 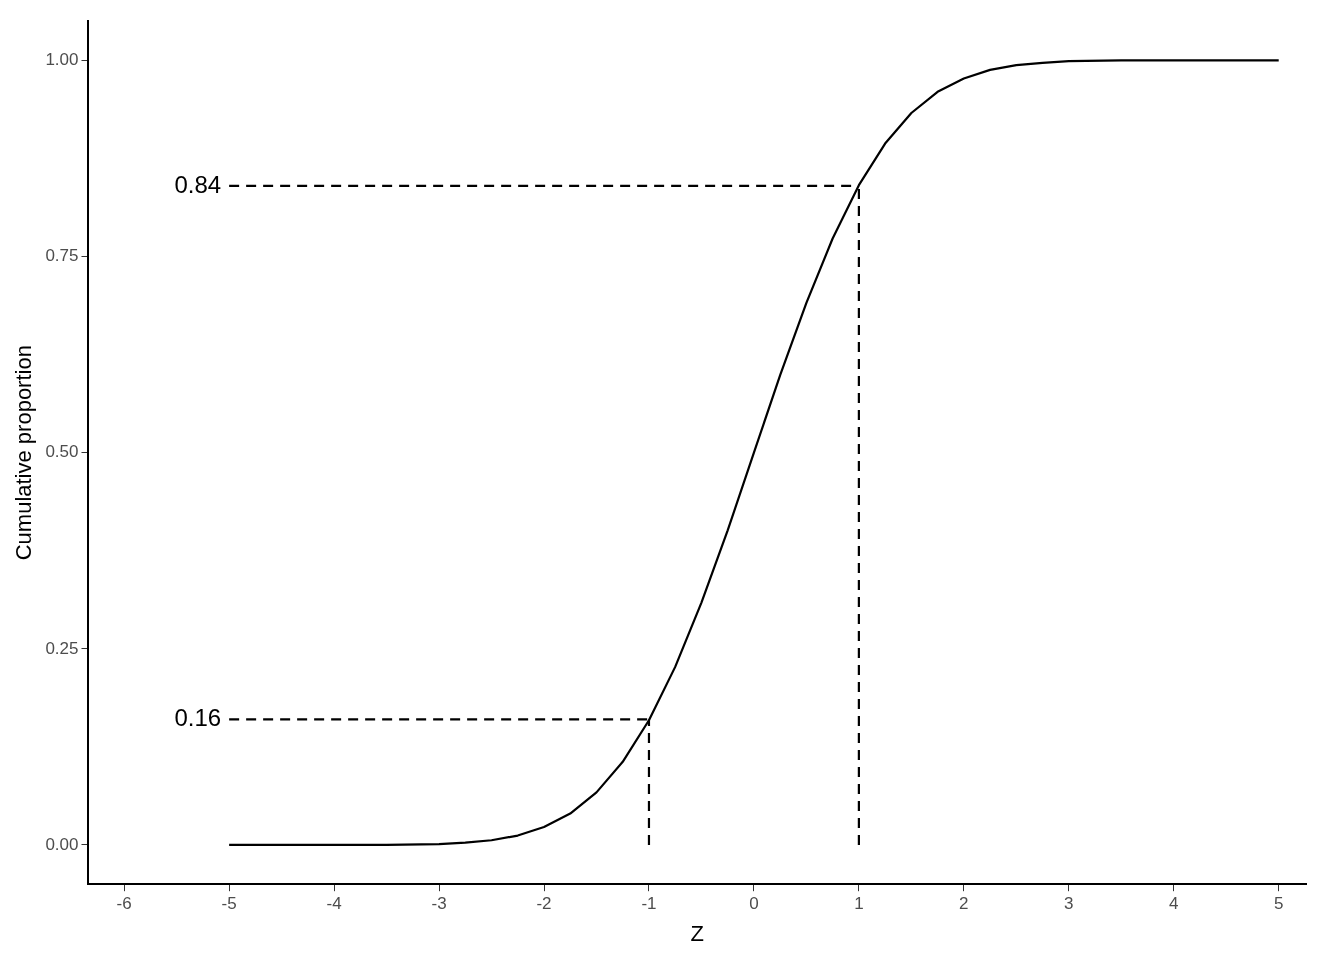 What do you see at coordinates (198, 184) in the screenshot?
I see `data-label: 0.84` at bounding box center [198, 184].